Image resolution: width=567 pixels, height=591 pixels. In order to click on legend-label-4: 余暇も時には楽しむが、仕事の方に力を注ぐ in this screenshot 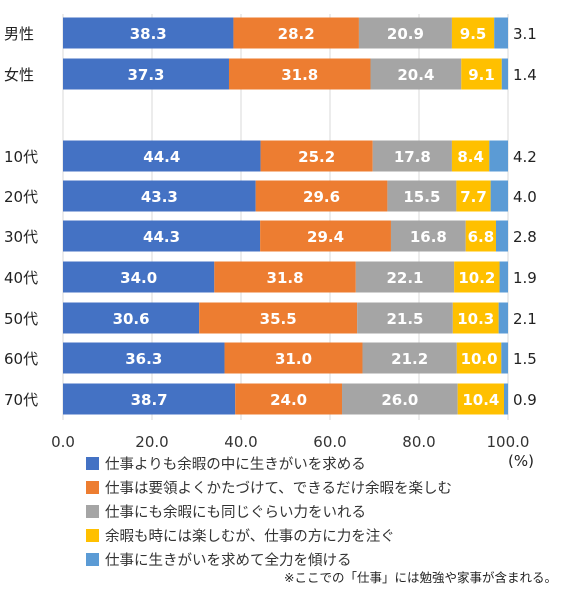, I will do `click(250, 536)`.